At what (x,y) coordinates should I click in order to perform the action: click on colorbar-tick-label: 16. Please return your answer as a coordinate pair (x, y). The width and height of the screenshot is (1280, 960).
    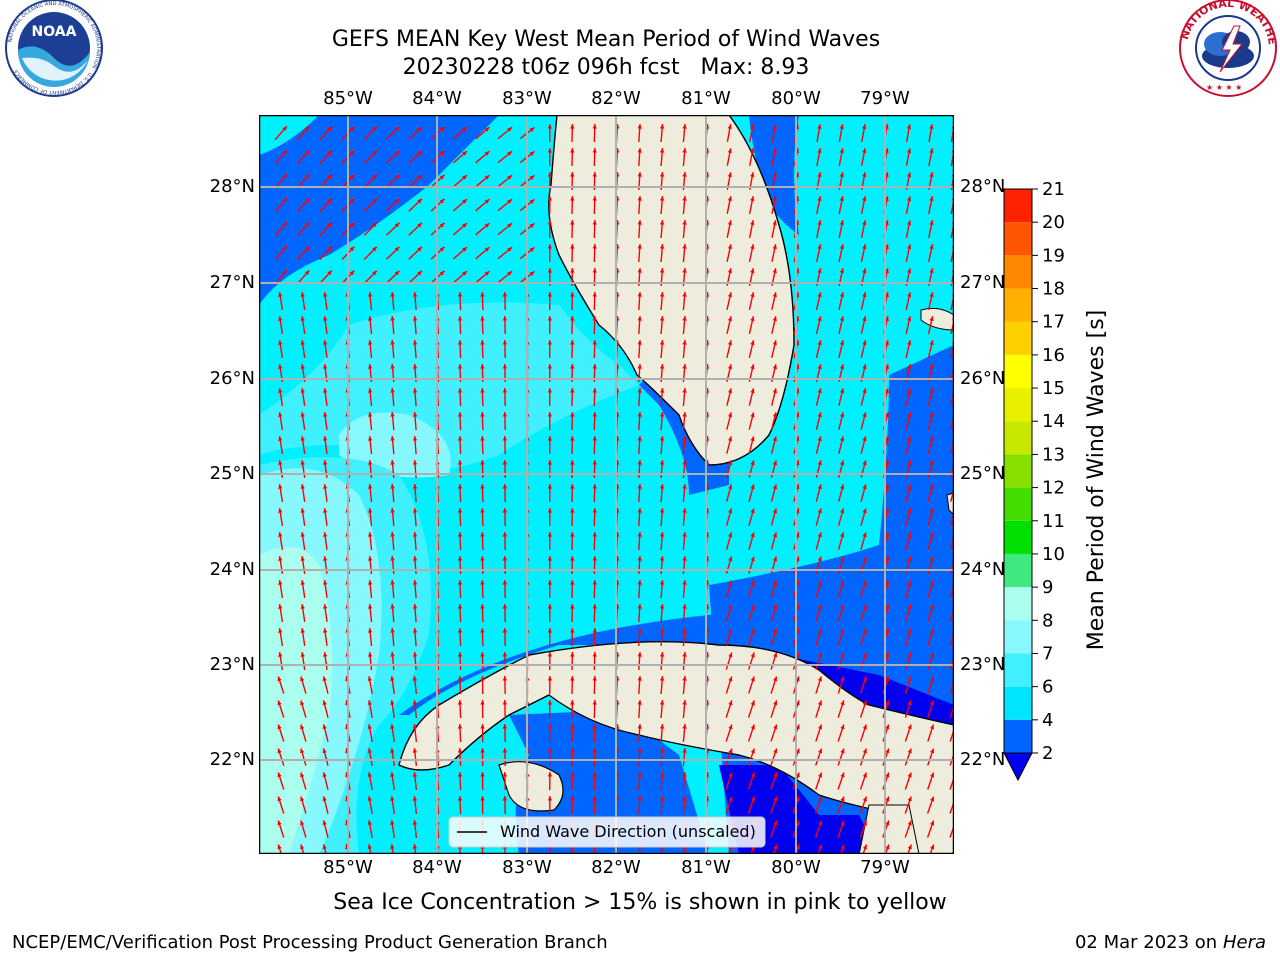
    Looking at the image, I should click on (1053, 355).